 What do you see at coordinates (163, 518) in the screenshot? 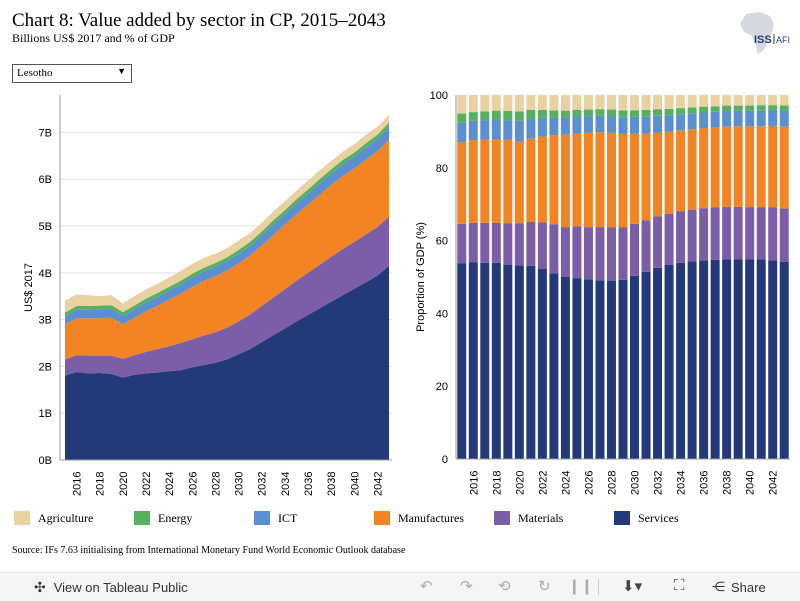
I see `legend-item-energy: Energy` at bounding box center [163, 518].